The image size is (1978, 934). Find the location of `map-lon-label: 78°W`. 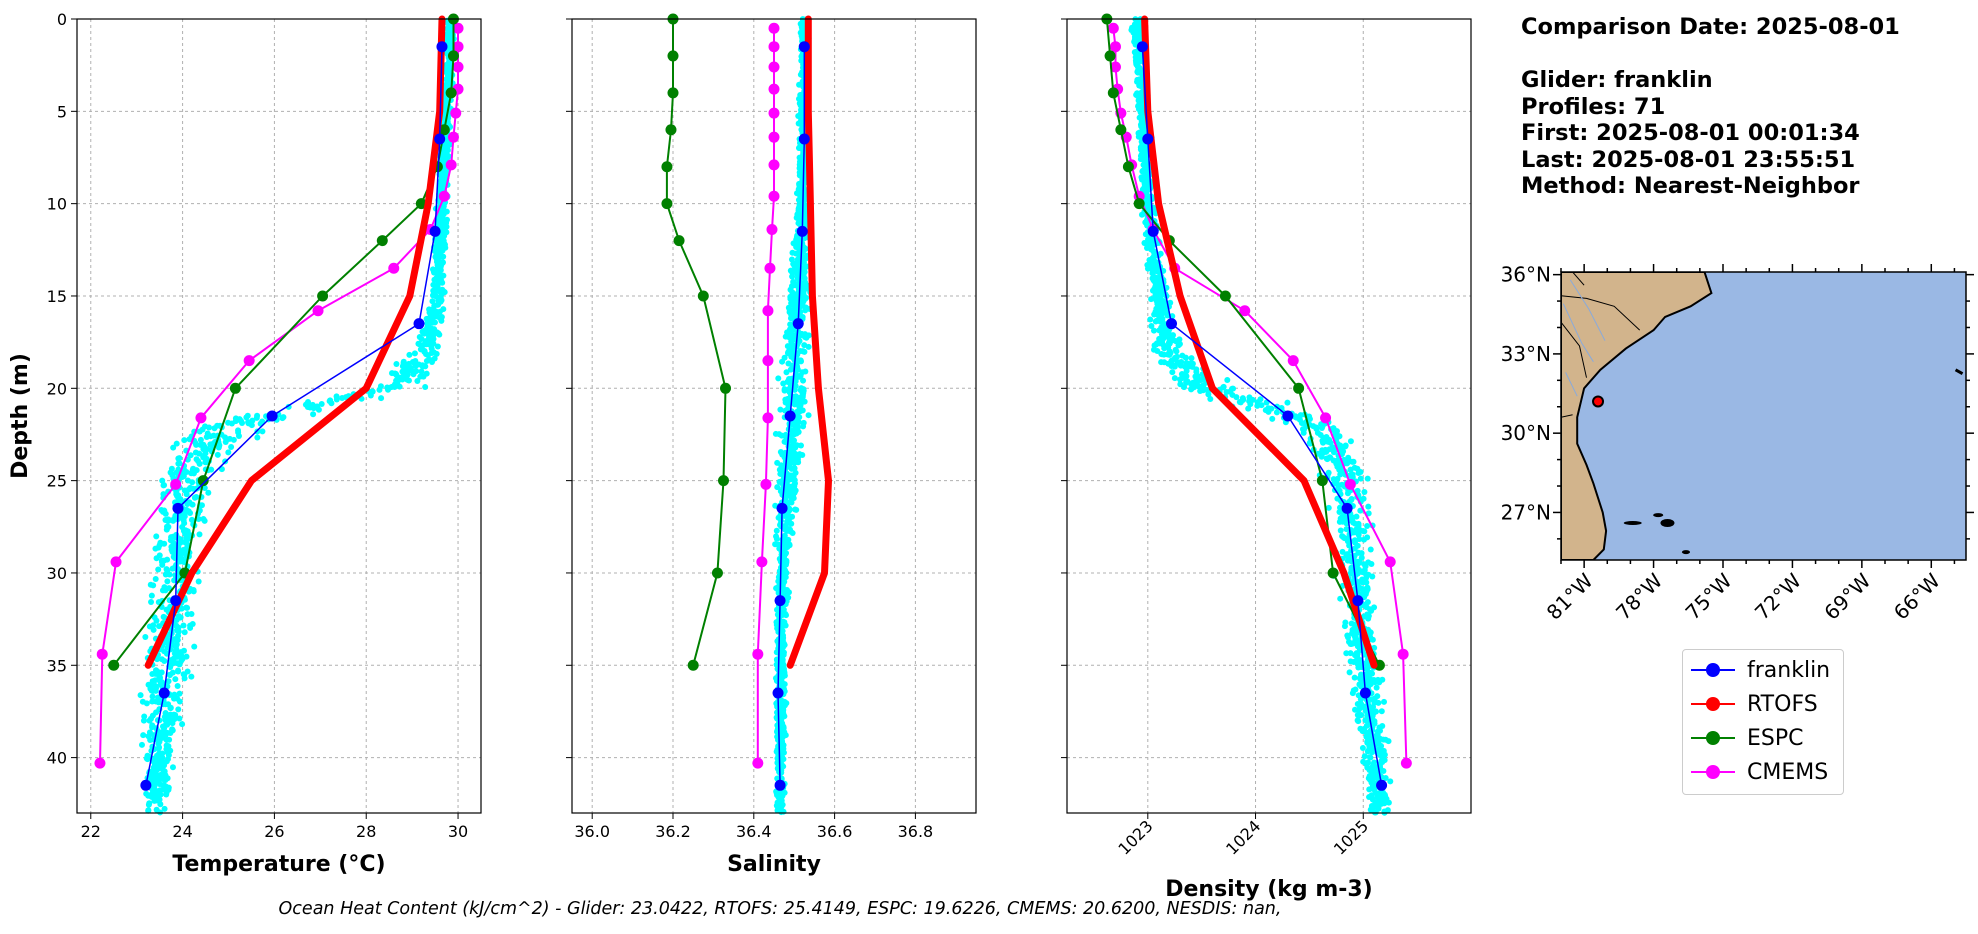

map-lon-label: 78°W is located at coordinates (1639, 596).